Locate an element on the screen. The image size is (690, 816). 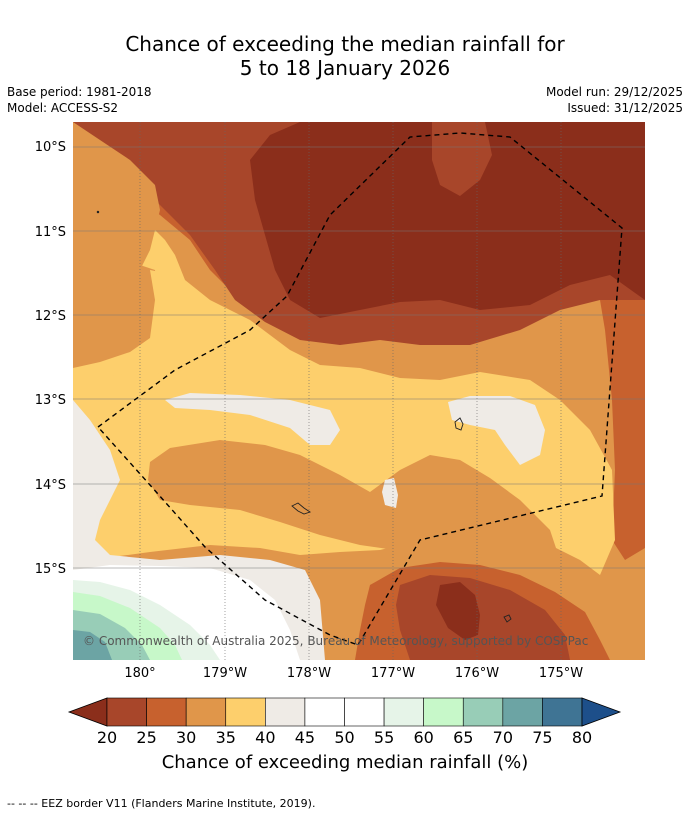
x-tick-label: 176°W is located at coordinates (477, 673).